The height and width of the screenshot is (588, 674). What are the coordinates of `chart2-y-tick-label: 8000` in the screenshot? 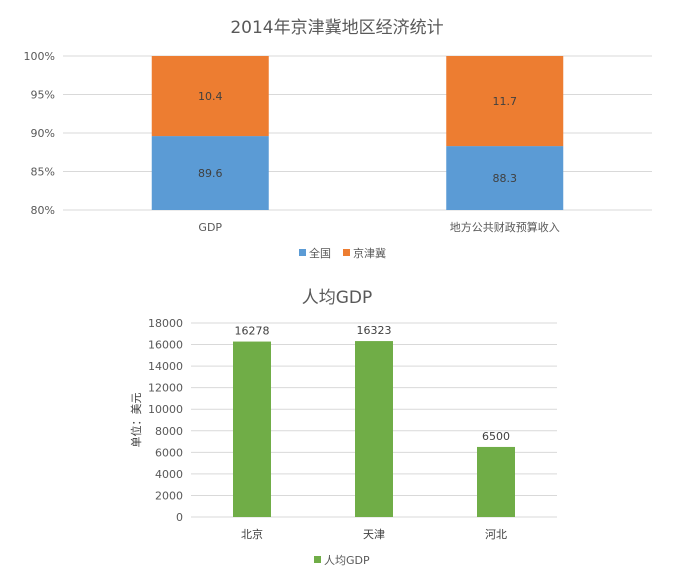 It's located at (169, 431).